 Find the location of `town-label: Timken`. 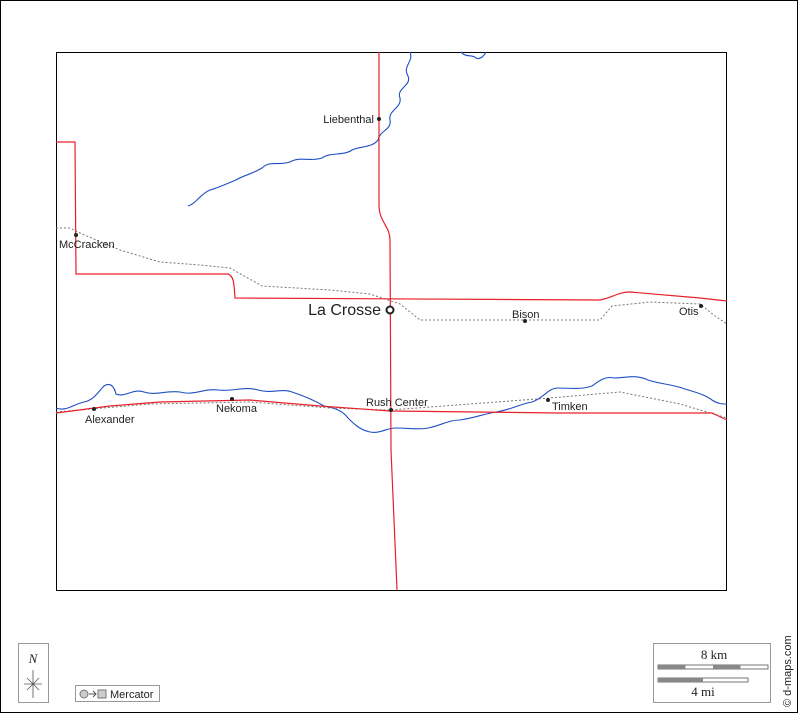

town-label: Timken is located at coordinates (570, 407).